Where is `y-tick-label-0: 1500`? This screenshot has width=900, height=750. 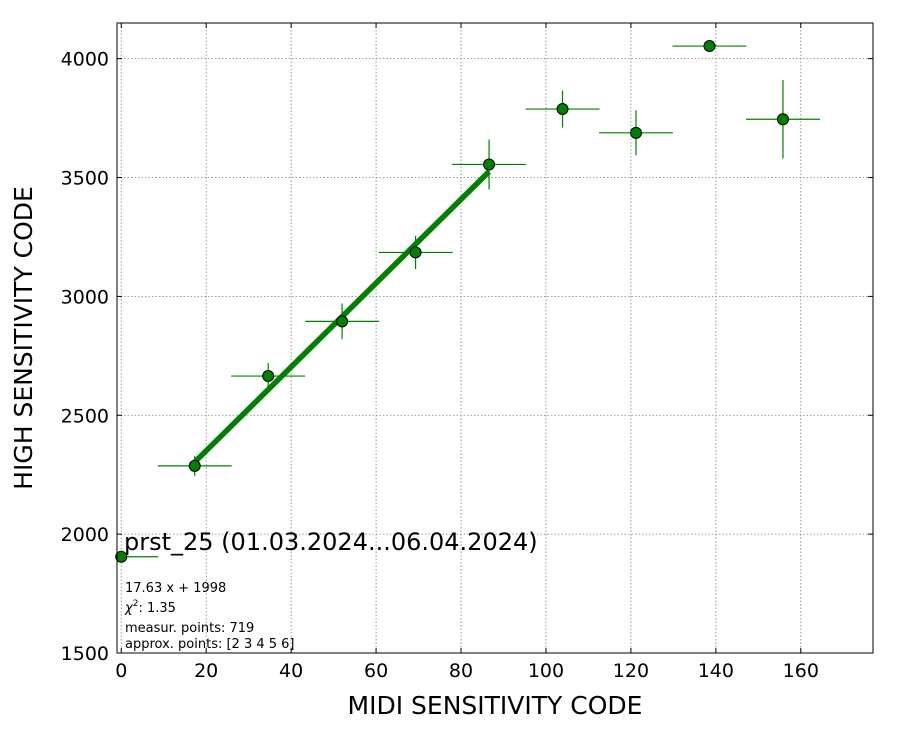
y-tick-label-0: 1500 is located at coordinates (85, 654).